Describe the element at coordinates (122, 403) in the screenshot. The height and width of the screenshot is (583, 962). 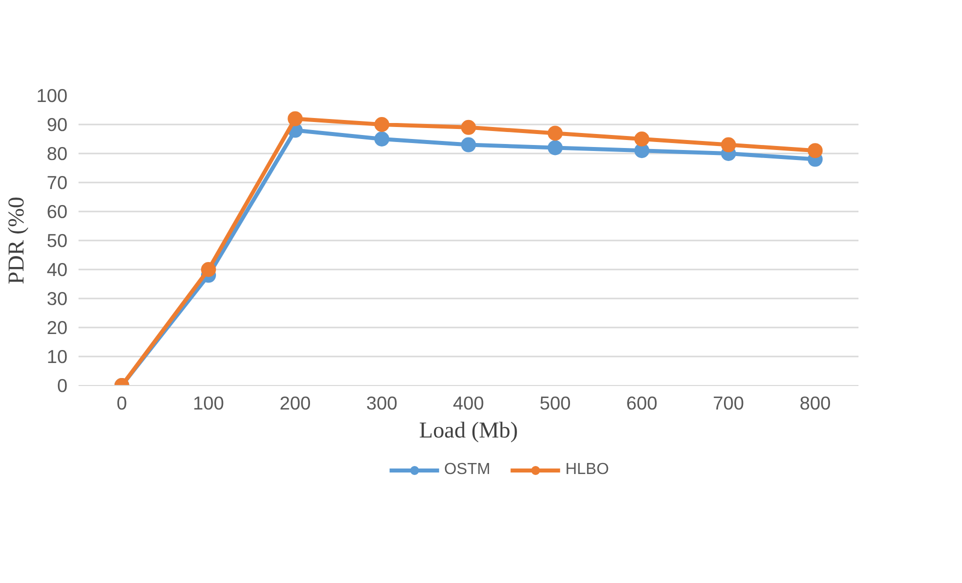
I see `x-tick-label: 0` at that location.